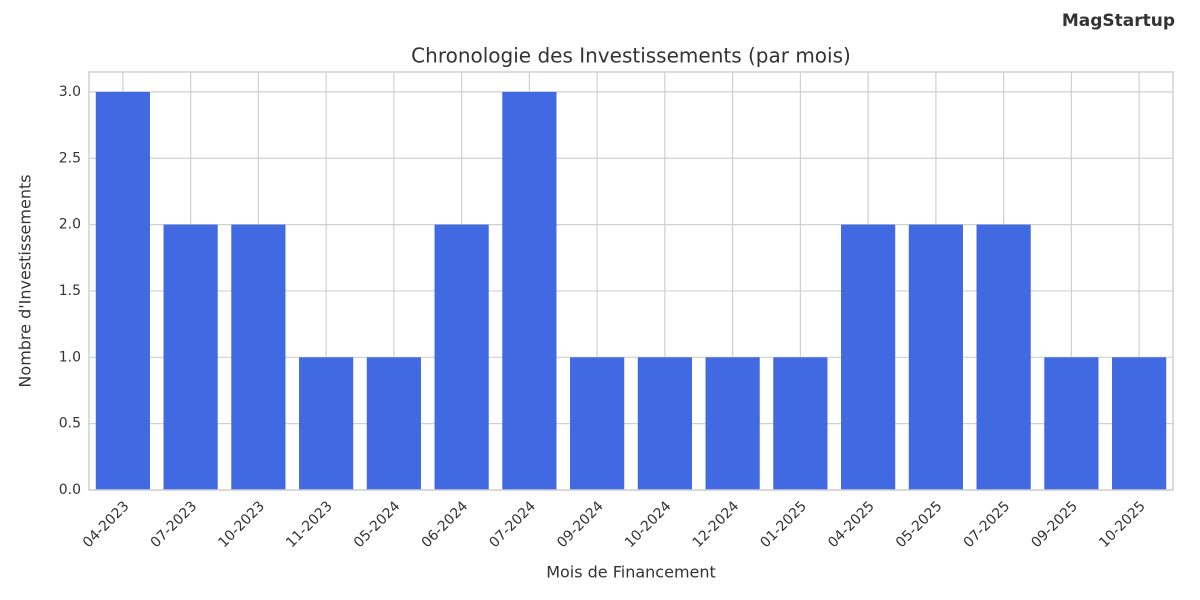 Image resolution: width=1200 pixels, height=600 pixels. I want to click on x-tick-label: 09-2024, so click(580, 524).